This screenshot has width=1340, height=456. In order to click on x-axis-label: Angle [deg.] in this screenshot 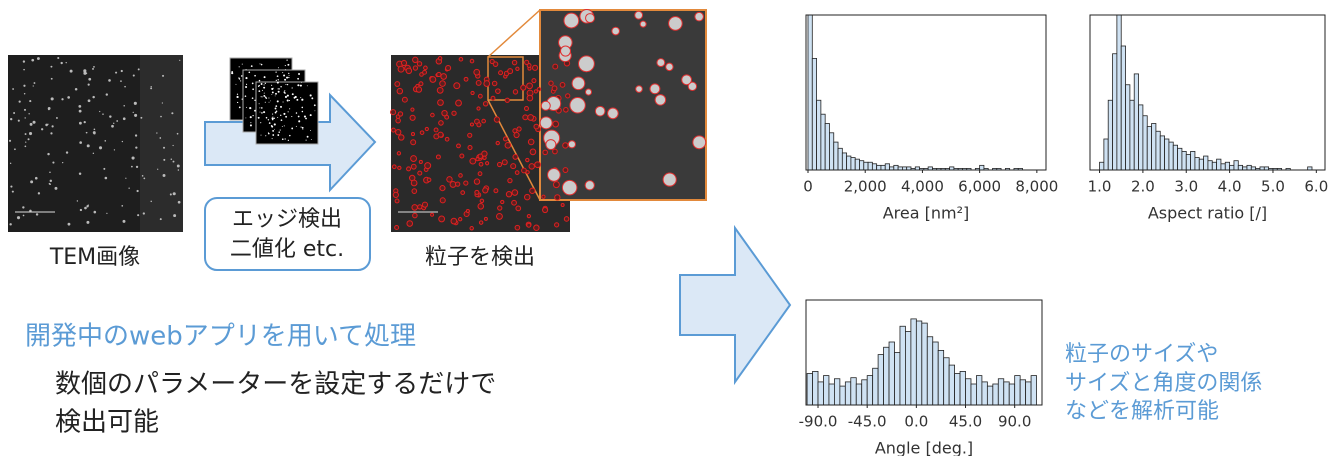, I will do `click(924, 447)`.